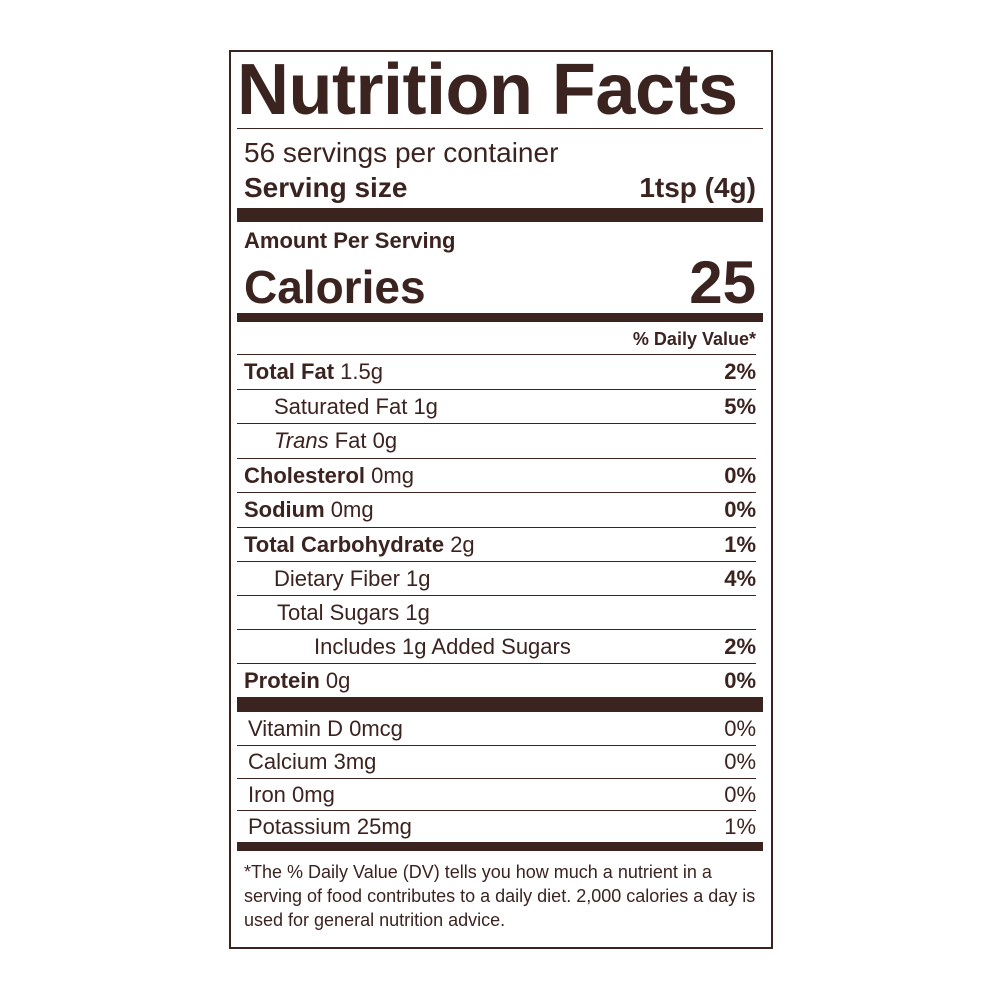 This screenshot has width=1000, height=1000. What do you see at coordinates (350, 240) in the screenshot?
I see `amount-per-serving: Amount Per Serving` at bounding box center [350, 240].